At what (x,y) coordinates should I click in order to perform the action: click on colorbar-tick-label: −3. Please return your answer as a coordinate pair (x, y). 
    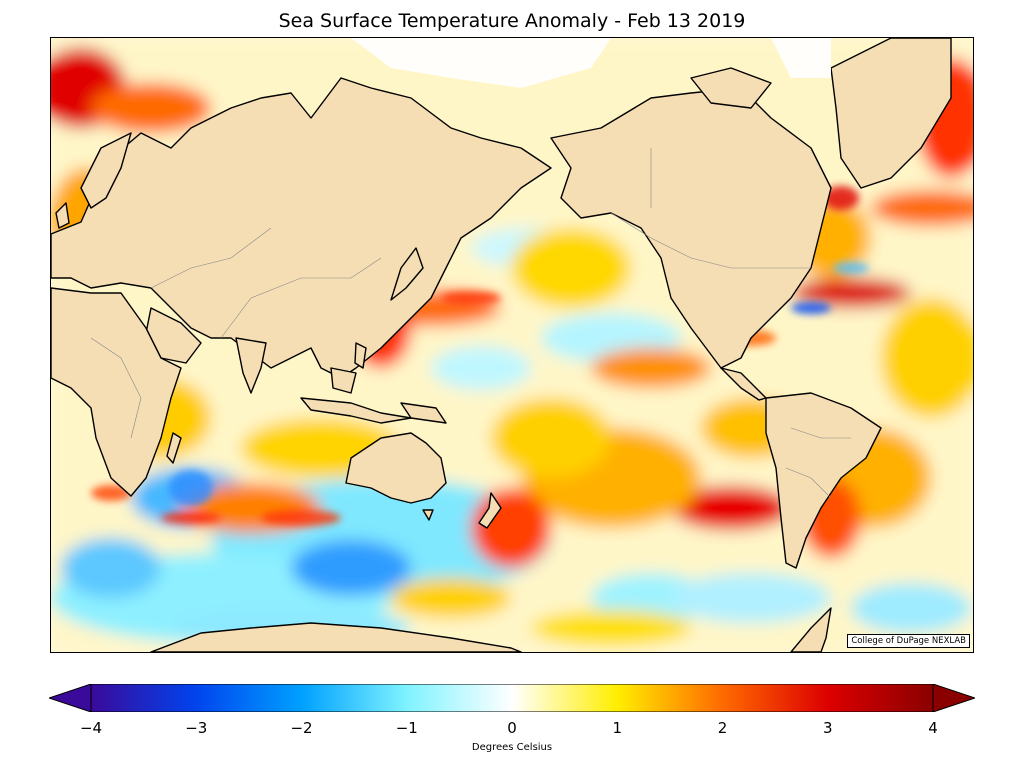
    Looking at the image, I should click on (196, 728).